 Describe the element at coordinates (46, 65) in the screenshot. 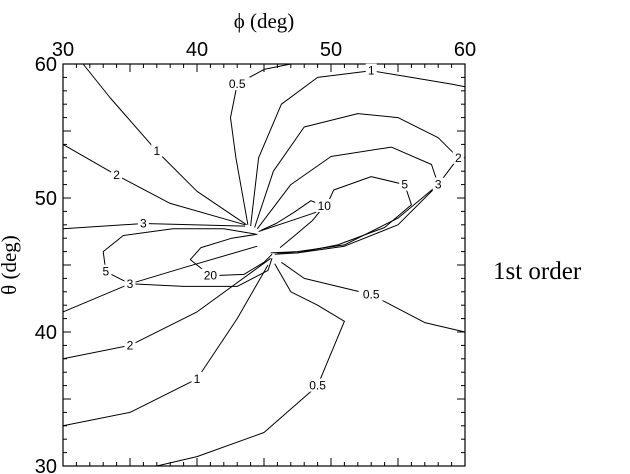

I see `y-tick-label-60: 60` at that location.